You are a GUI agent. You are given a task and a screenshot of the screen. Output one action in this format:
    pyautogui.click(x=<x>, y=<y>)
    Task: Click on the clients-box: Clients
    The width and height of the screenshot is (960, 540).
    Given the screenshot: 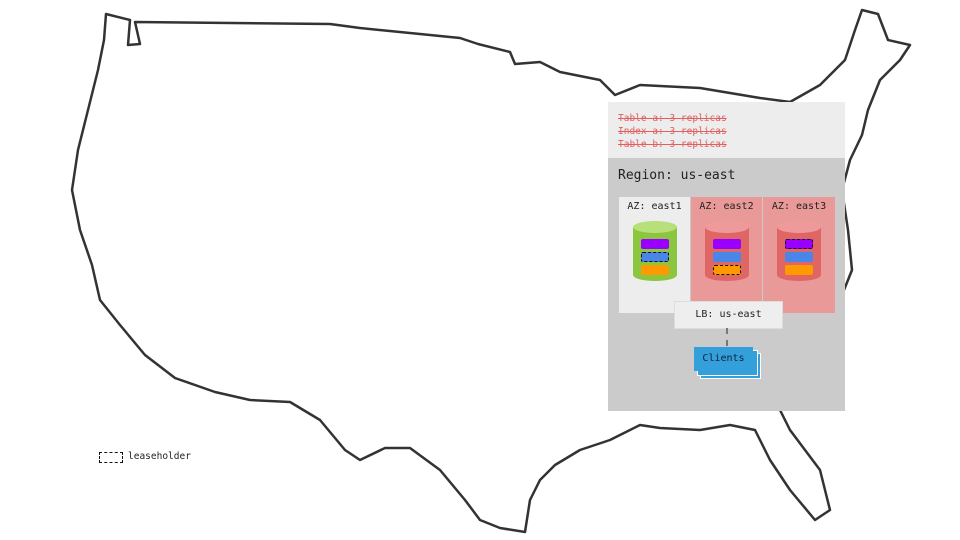 What is the action you would take?
    pyautogui.click(x=723, y=359)
    